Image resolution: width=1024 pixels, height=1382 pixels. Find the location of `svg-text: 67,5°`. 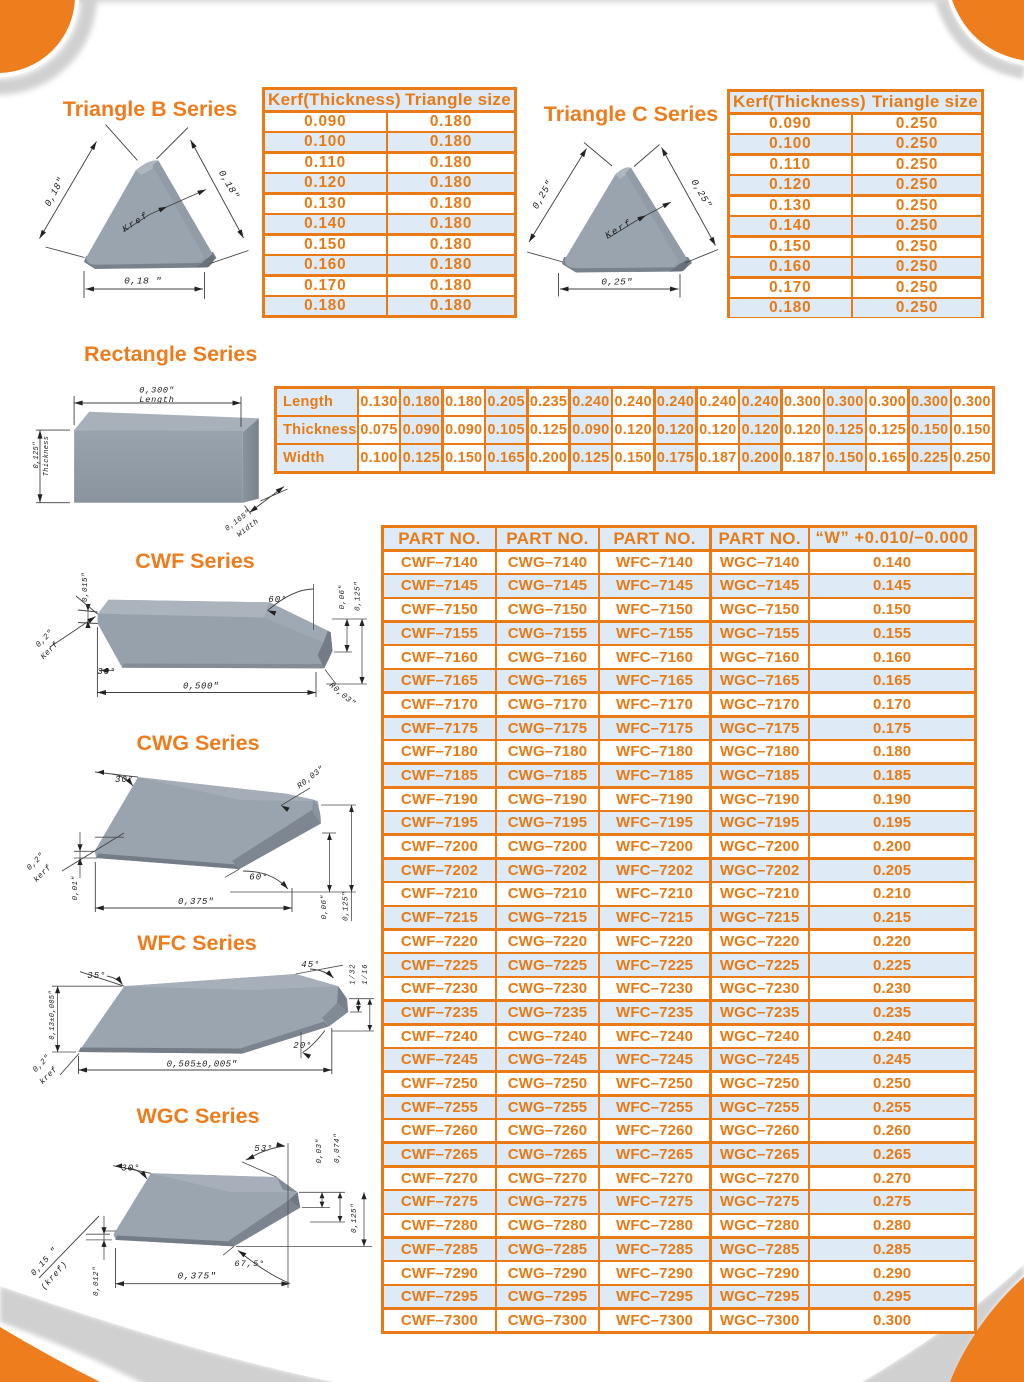

svg-text: 67,5° is located at coordinates (249, 1264).